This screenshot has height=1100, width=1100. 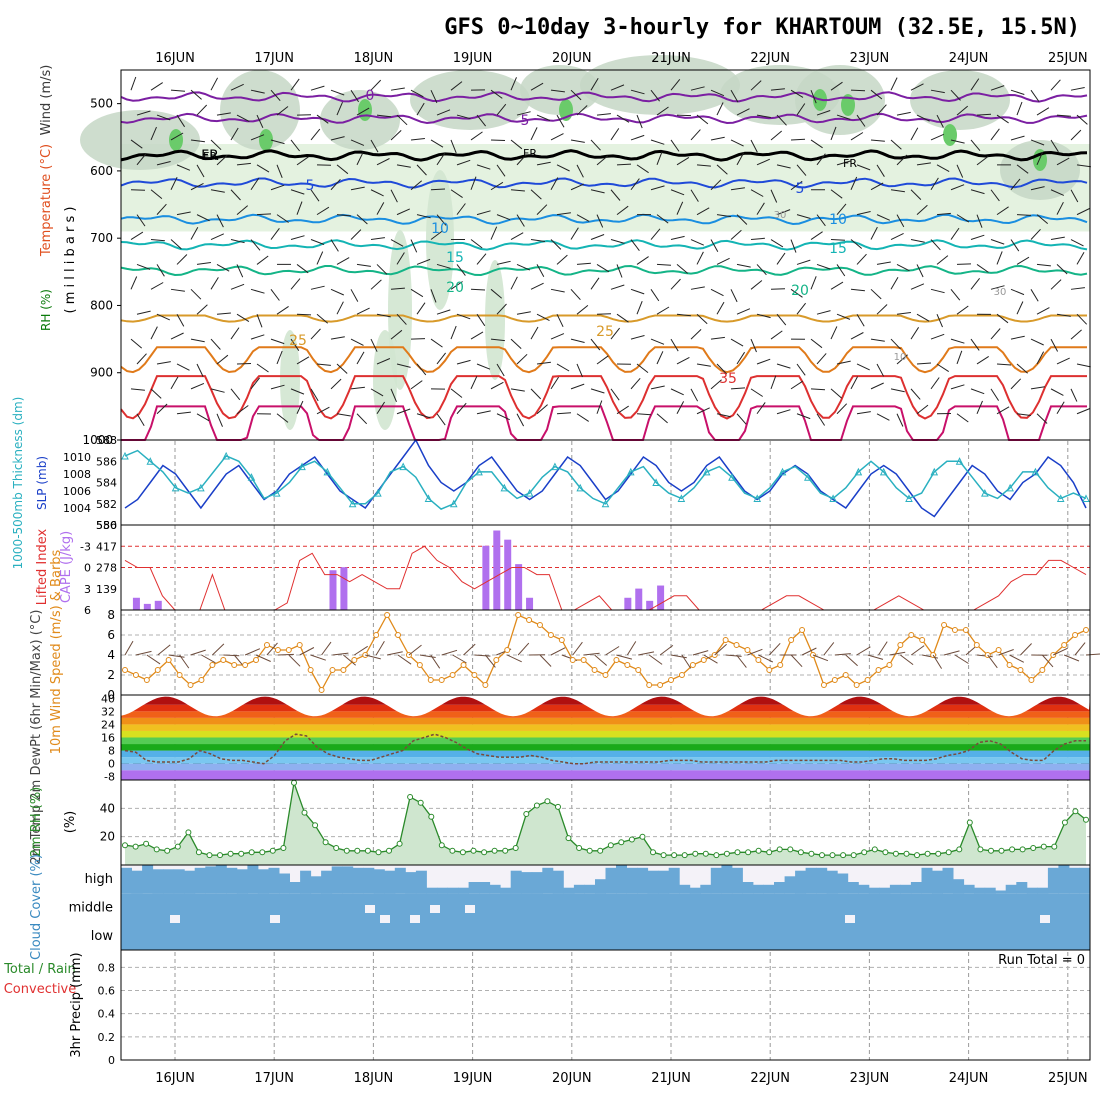 What do you see at coordinates (374, 1078) in the screenshot?
I see `date-label-bottom: 18JUN` at bounding box center [374, 1078].